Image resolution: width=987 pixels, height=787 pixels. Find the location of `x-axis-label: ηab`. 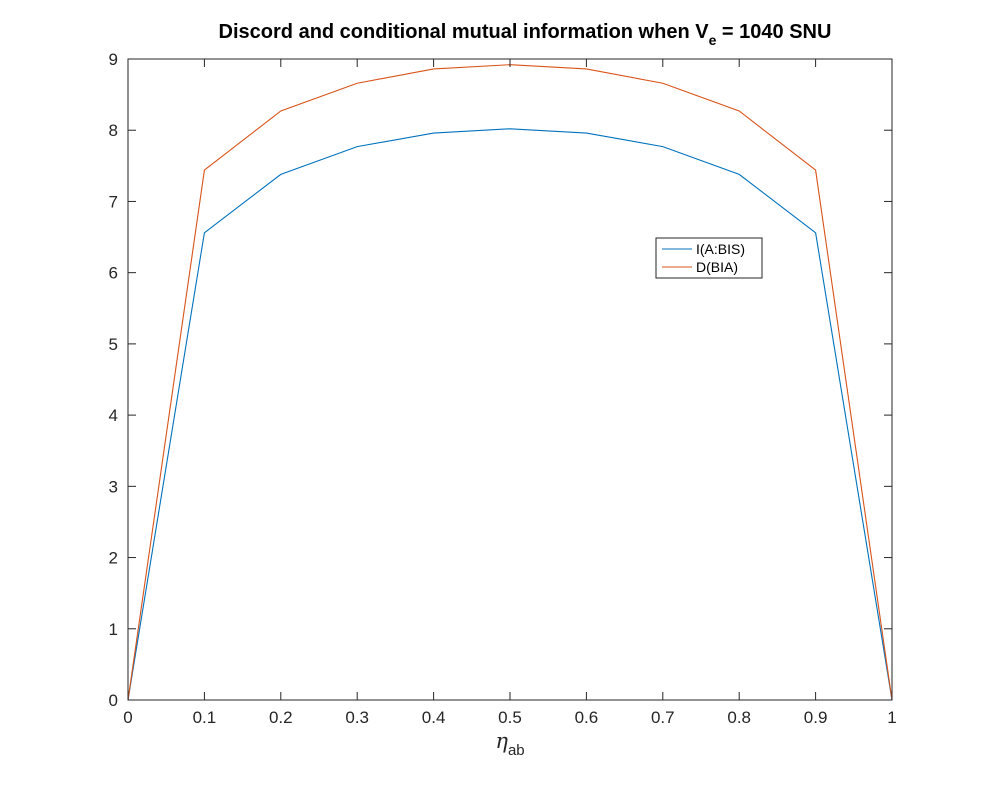

x-axis-label: ηab is located at coordinates (509, 744).